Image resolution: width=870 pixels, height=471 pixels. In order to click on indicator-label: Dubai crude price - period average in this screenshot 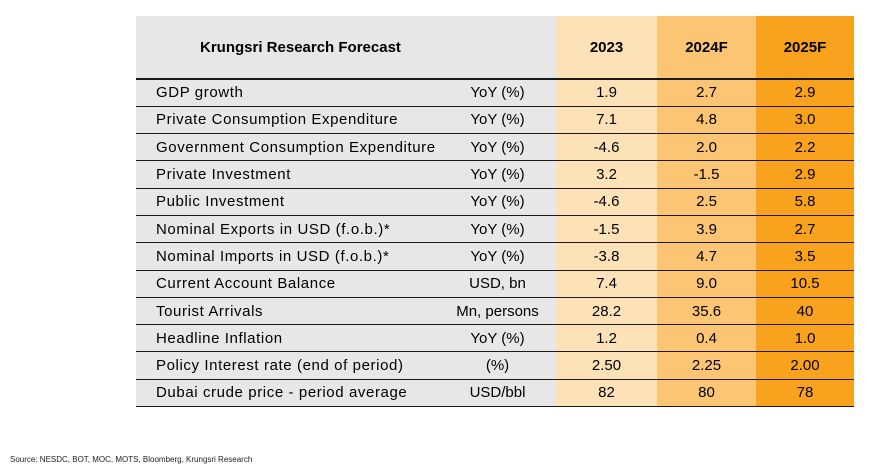, I will do `click(287, 393)`.